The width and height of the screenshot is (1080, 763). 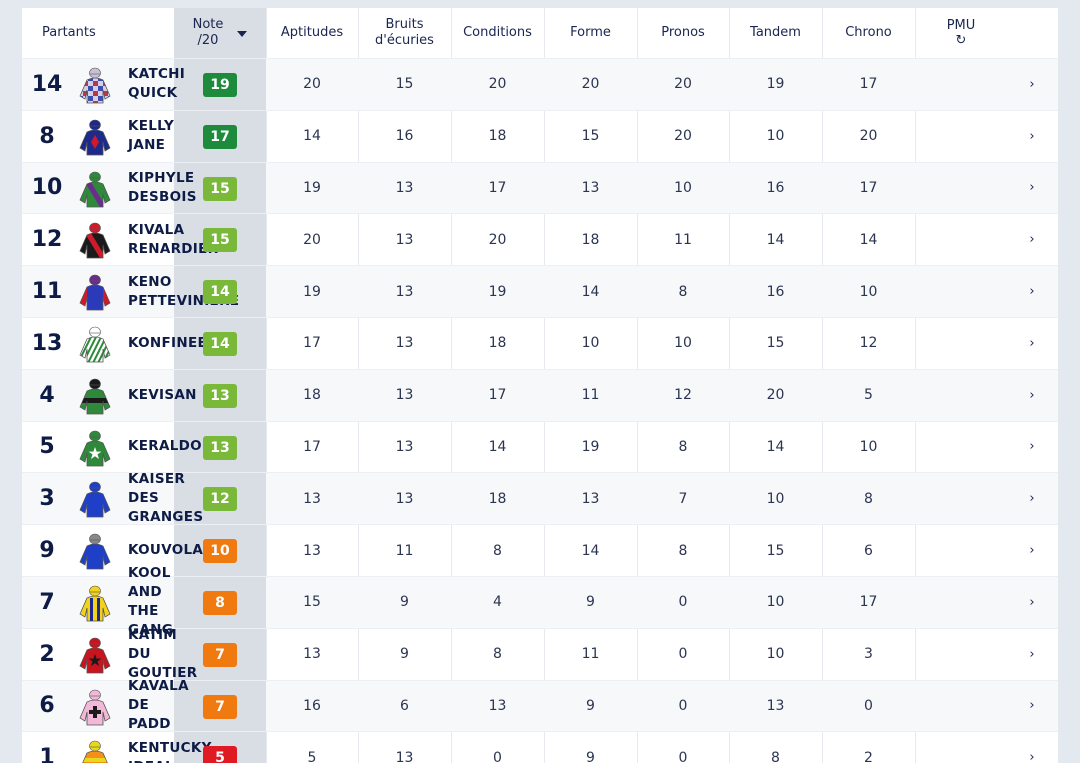 I want to click on score-pronos: 12, so click(x=683, y=395).